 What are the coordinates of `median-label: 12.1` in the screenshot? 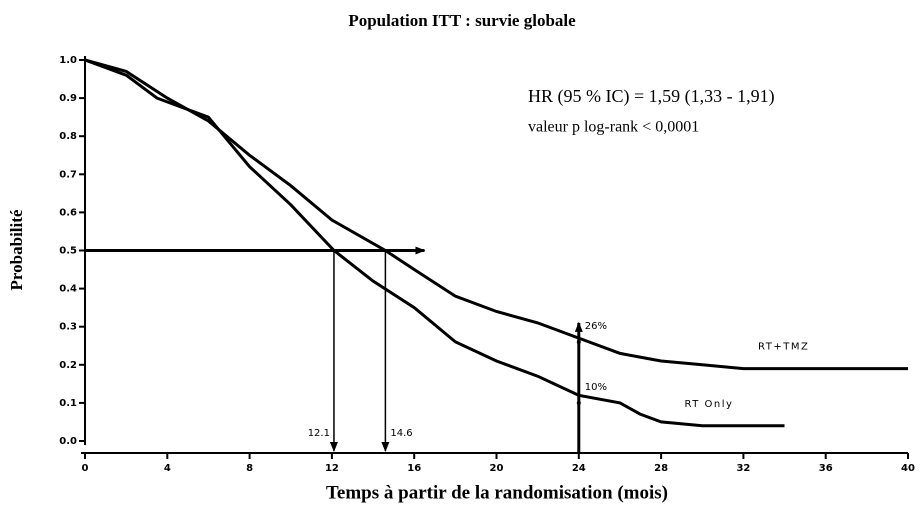 It's located at (319, 433).